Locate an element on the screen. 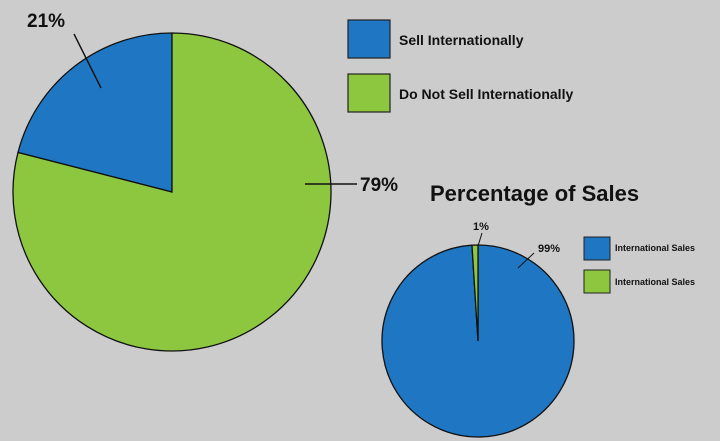  legend-1-label-1: Sell Internationally is located at coordinates (461, 40).